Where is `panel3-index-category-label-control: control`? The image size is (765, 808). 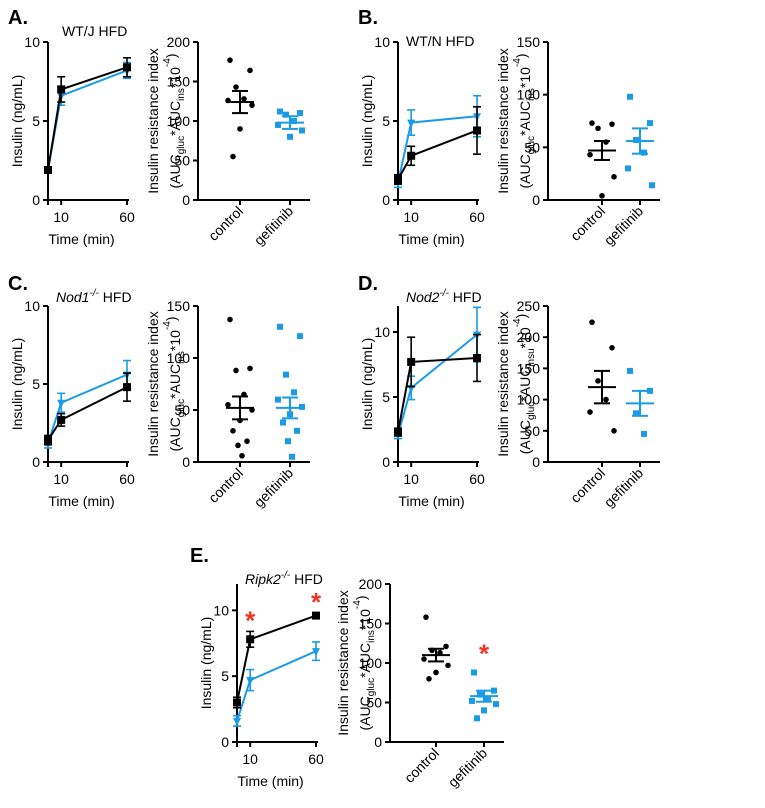 panel3-index-category-label-control: control is located at coordinates (225, 485).